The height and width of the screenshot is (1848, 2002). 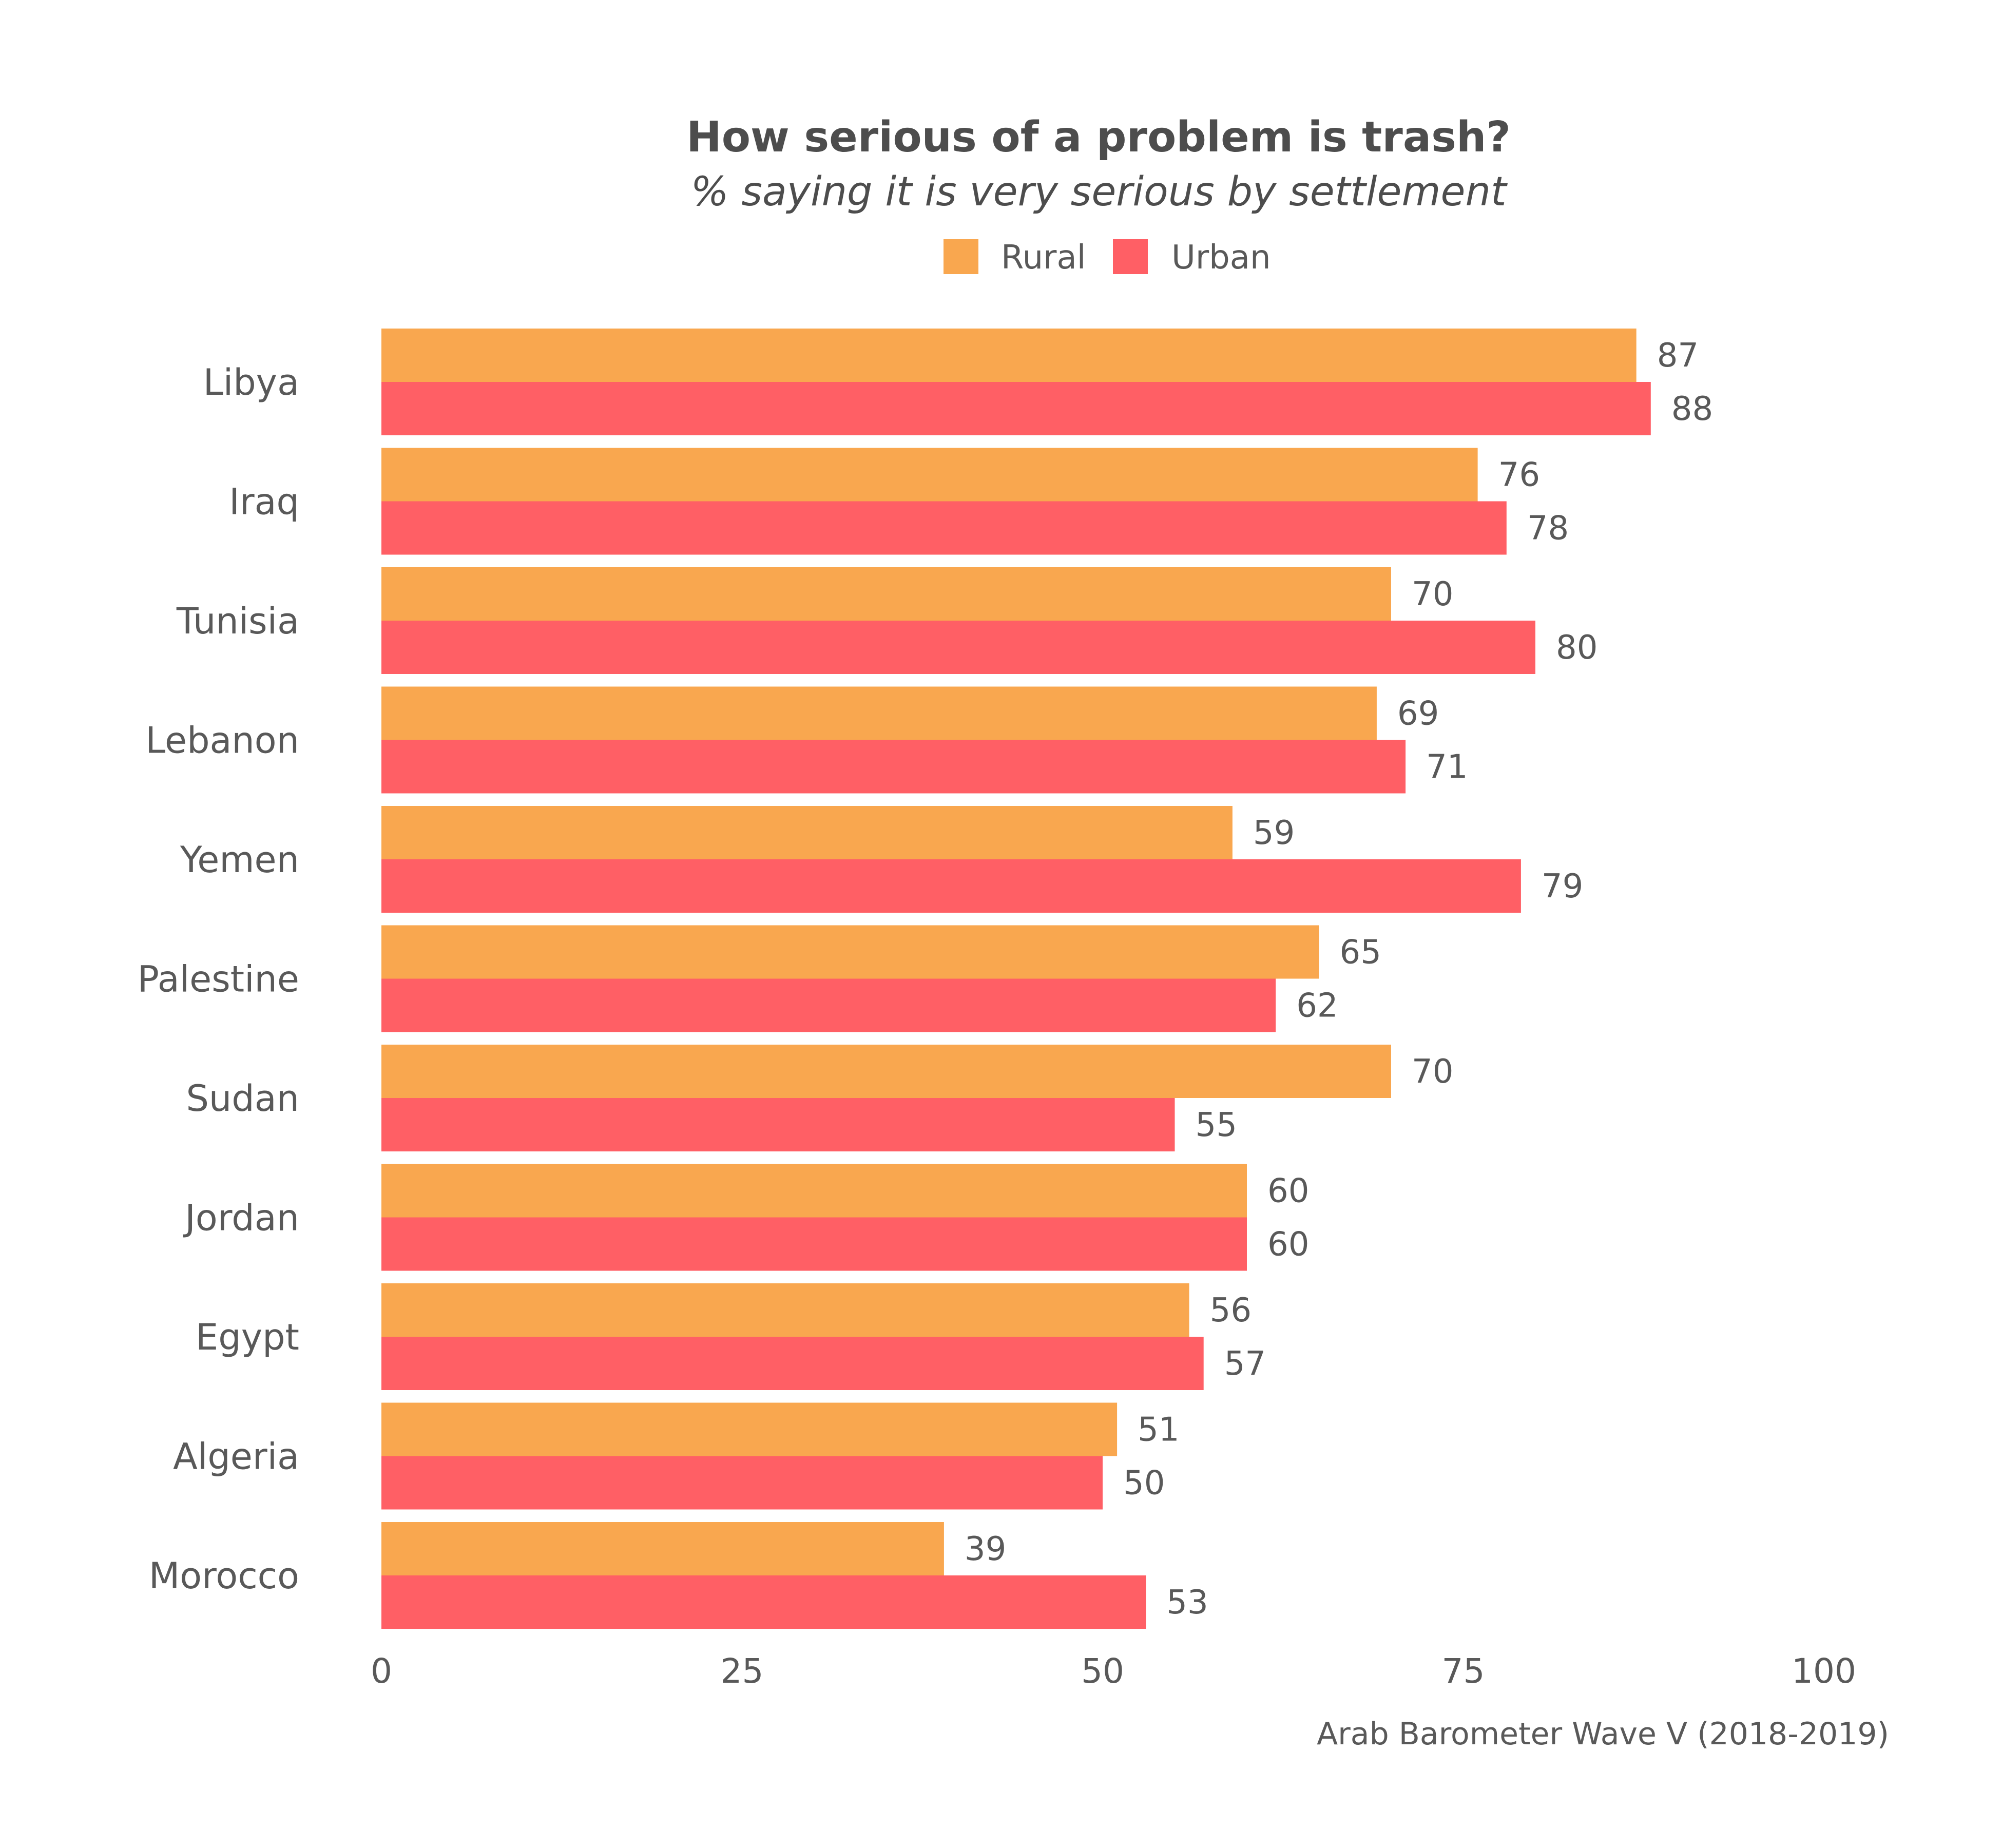 What do you see at coordinates (1824, 1671) in the screenshot?
I see `x-tick-label-100: 100` at bounding box center [1824, 1671].